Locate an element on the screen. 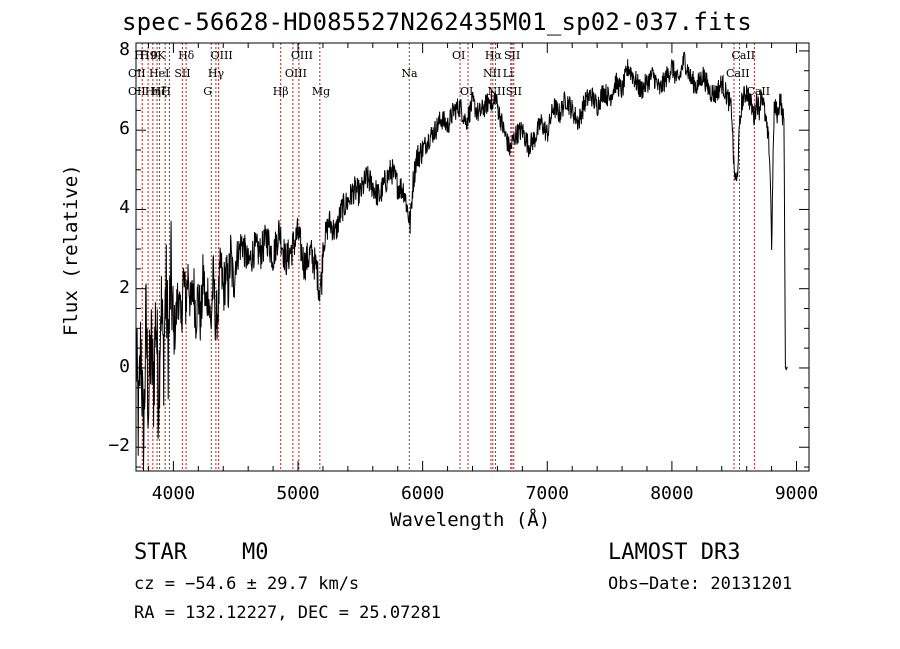 Image resolution: width=900 pixels, height=649 pixels. y-tick-label: 8 is located at coordinates (124, 49).